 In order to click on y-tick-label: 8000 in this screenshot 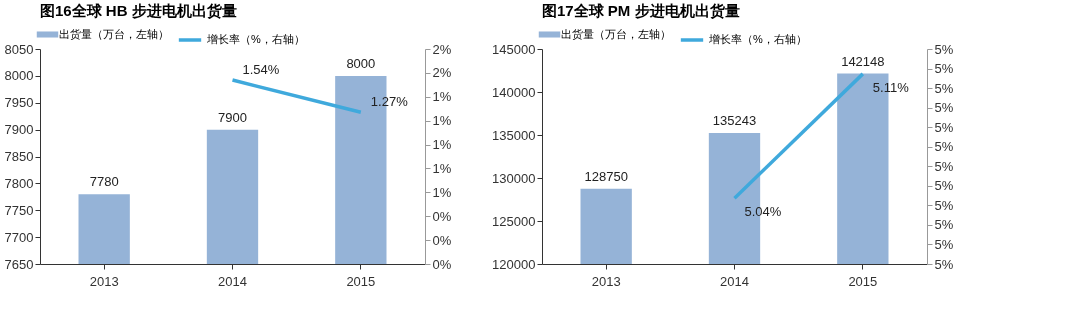, I will do `click(19, 76)`.